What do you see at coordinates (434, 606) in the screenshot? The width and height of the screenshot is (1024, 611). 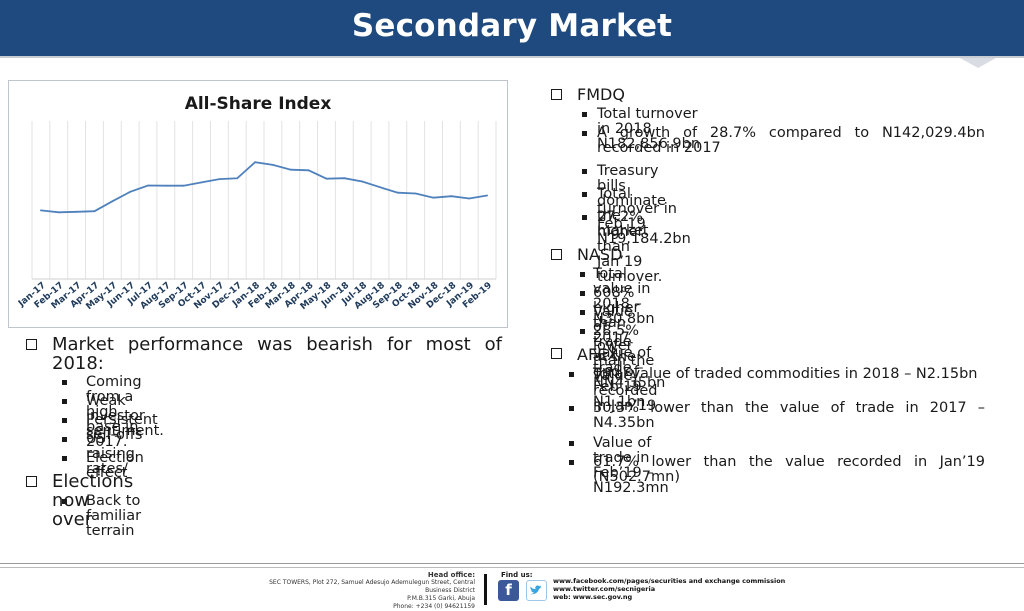 I see `address-line: Phone: +234 (0) 94621159` at bounding box center [434, 606].